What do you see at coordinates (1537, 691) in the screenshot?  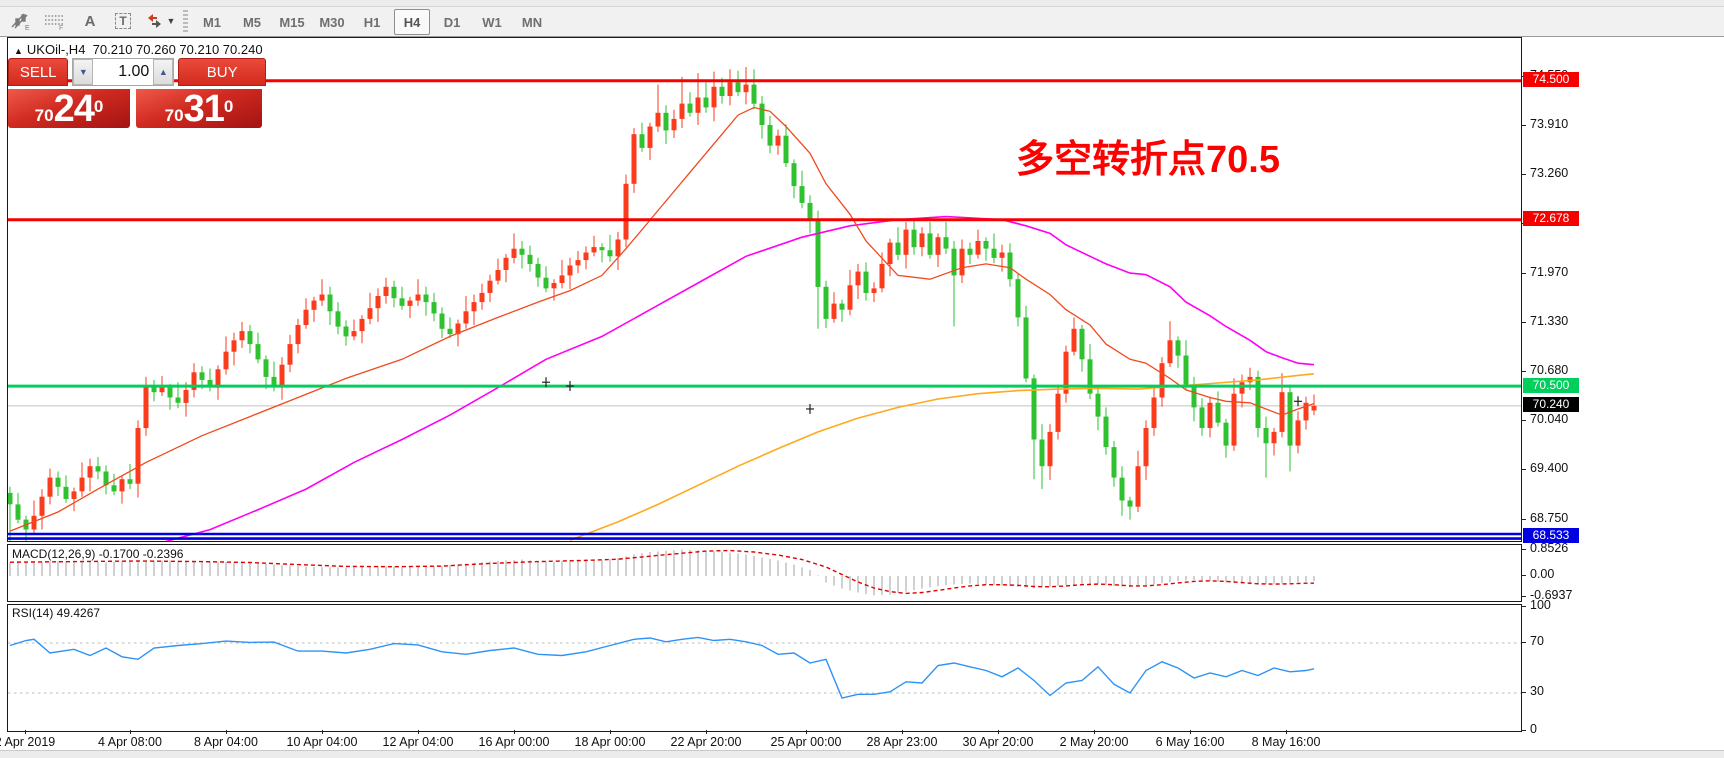 I see `price-tick-label: 30` at bounding box center [1537, 691].